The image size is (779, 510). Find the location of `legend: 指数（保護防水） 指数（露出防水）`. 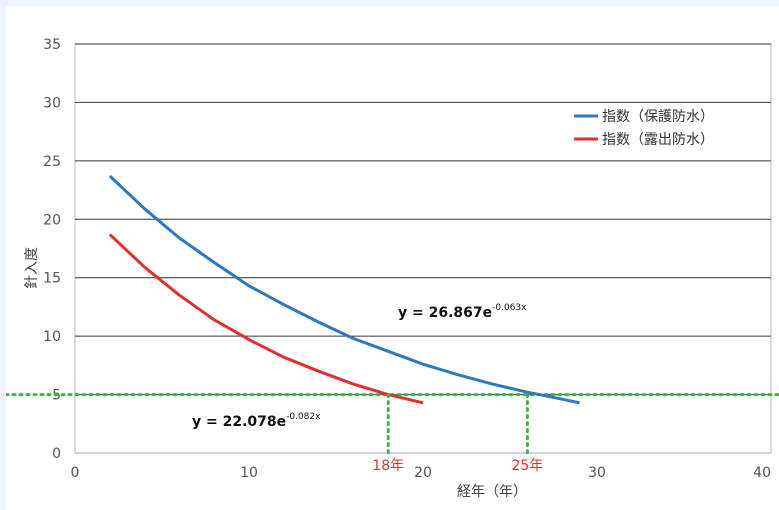

legend: 指数（保護防水） 指数（露出防水） is located at coordinates (644, 128).